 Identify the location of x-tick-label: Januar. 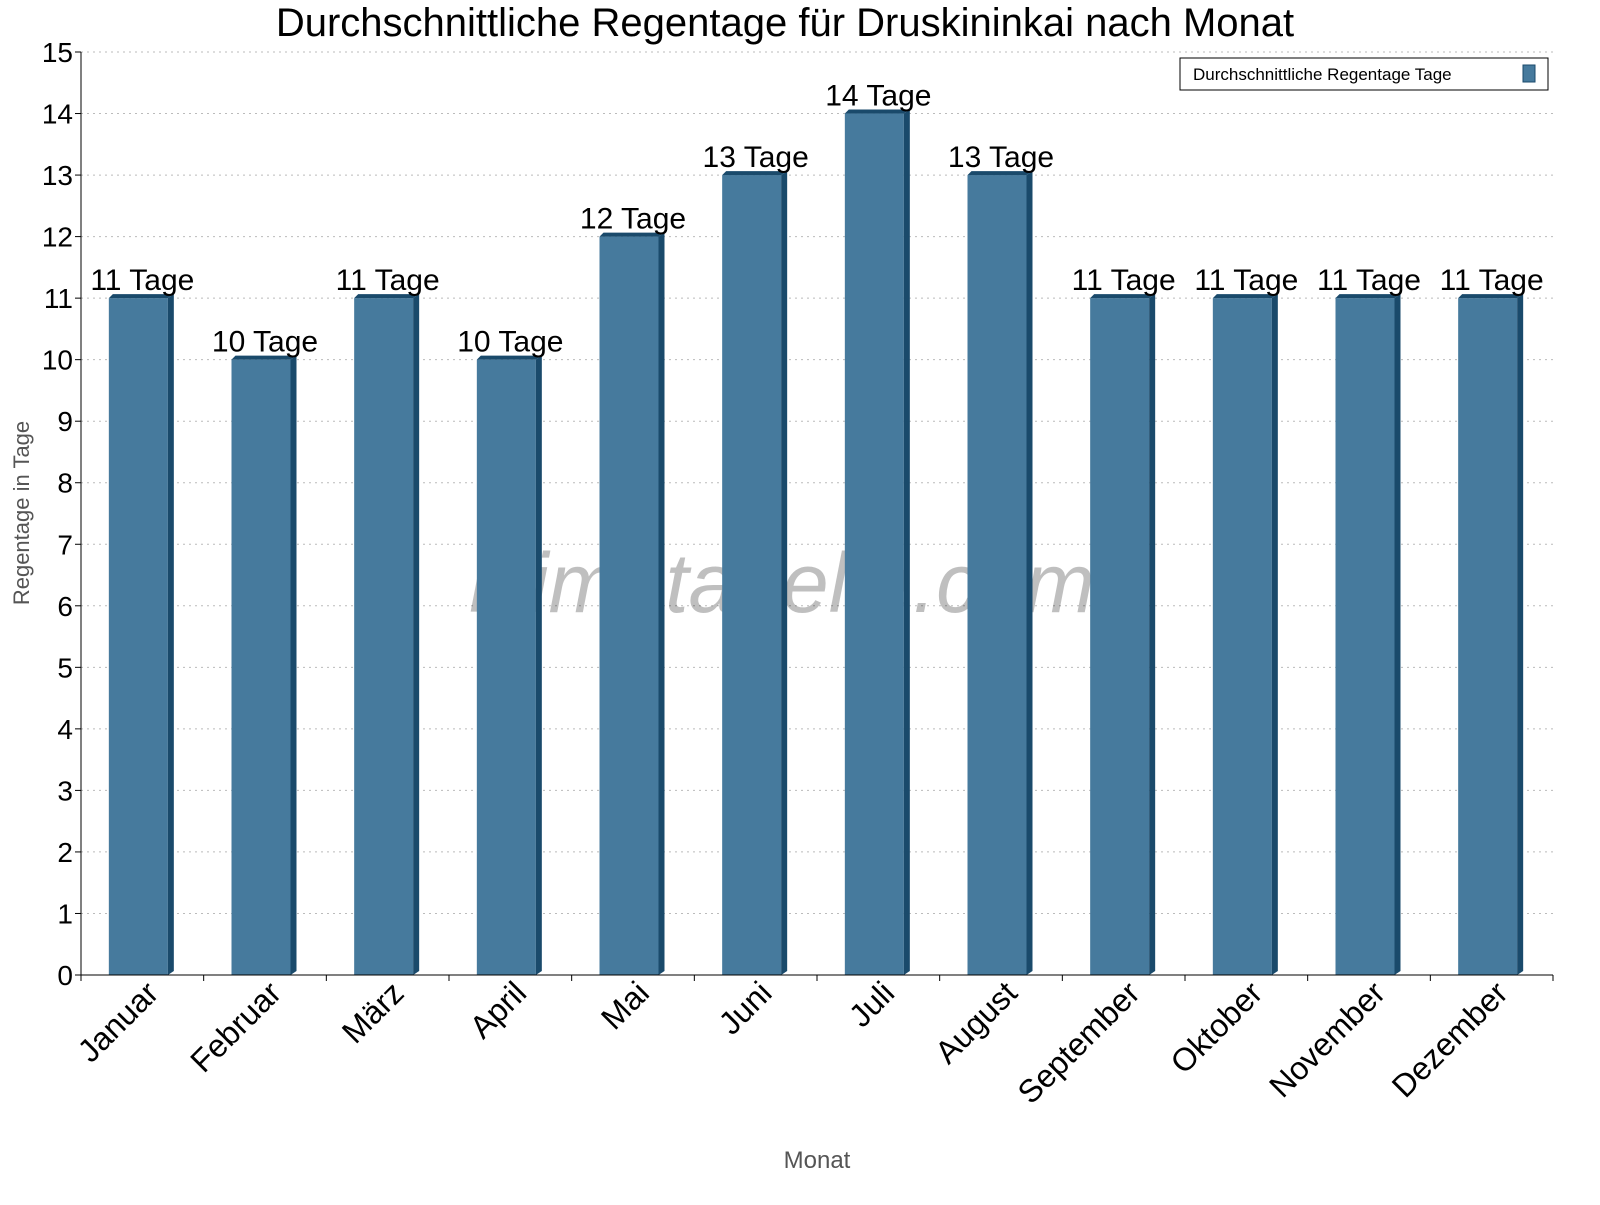
(118, 1021).